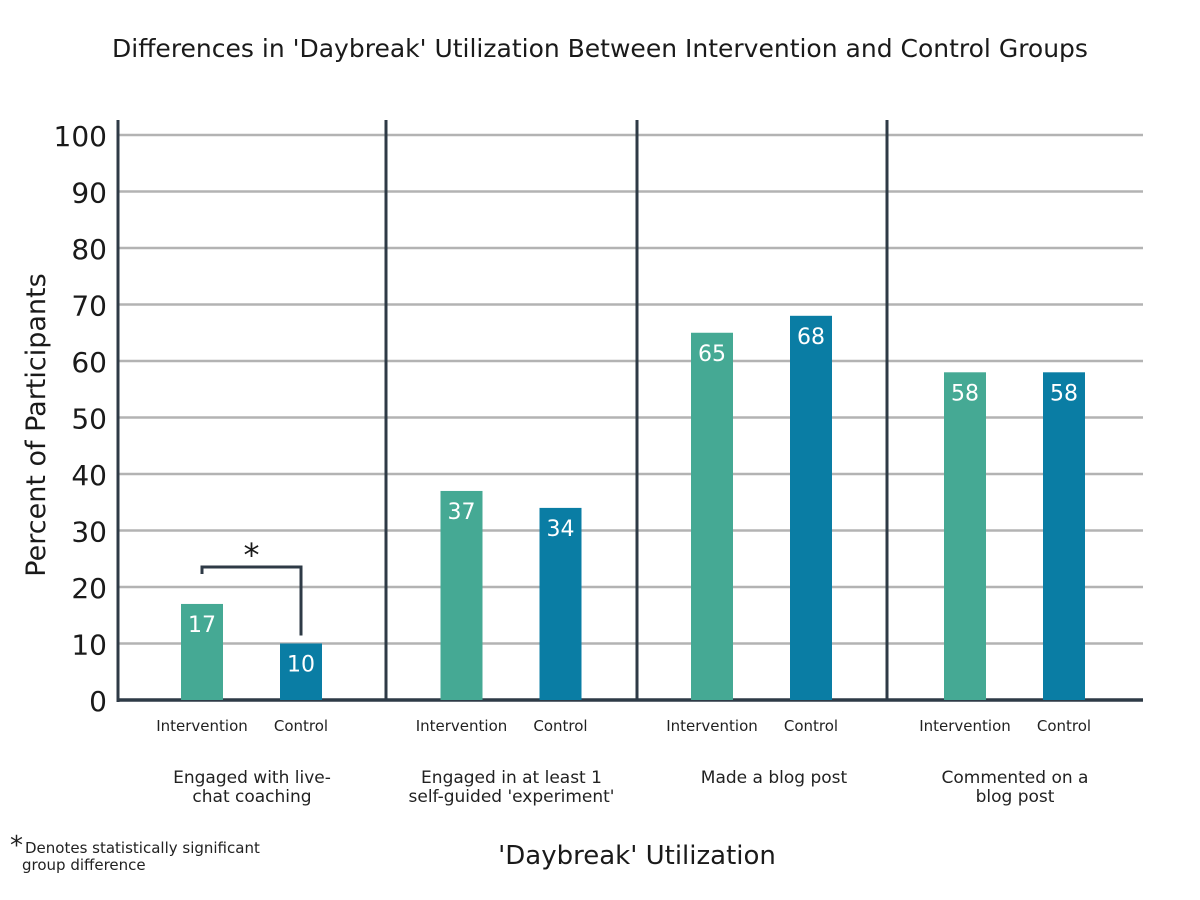  What do you see at coordinates (811, 726) in the screenshot?
I see `x-tick-label-group3-control: Control` at bounding box center [811, 726].